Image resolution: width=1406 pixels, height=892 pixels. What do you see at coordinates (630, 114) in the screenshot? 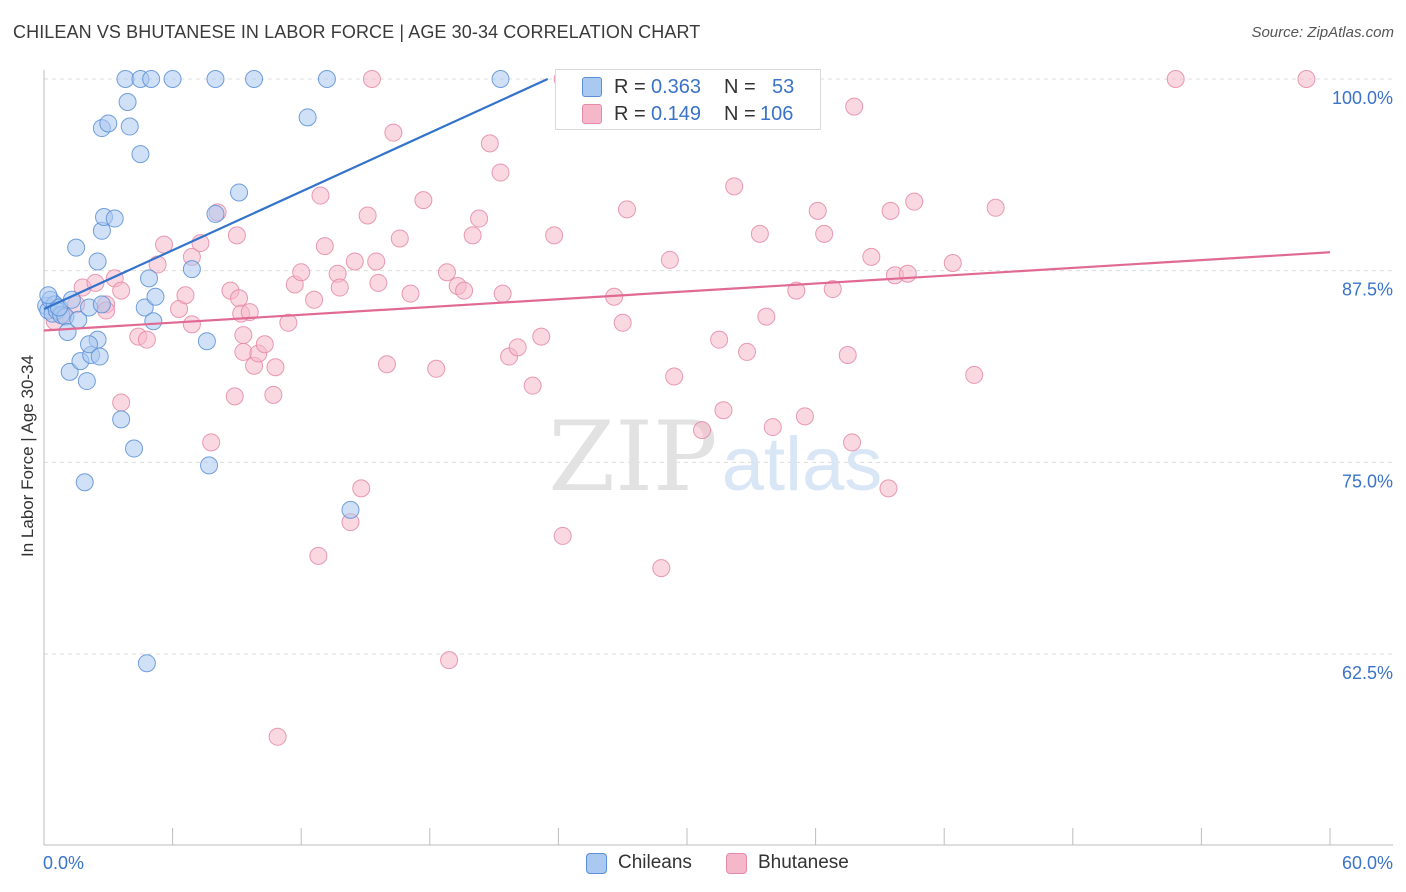
I see `legend-r-label: R =` at bounding box center [630, 114].